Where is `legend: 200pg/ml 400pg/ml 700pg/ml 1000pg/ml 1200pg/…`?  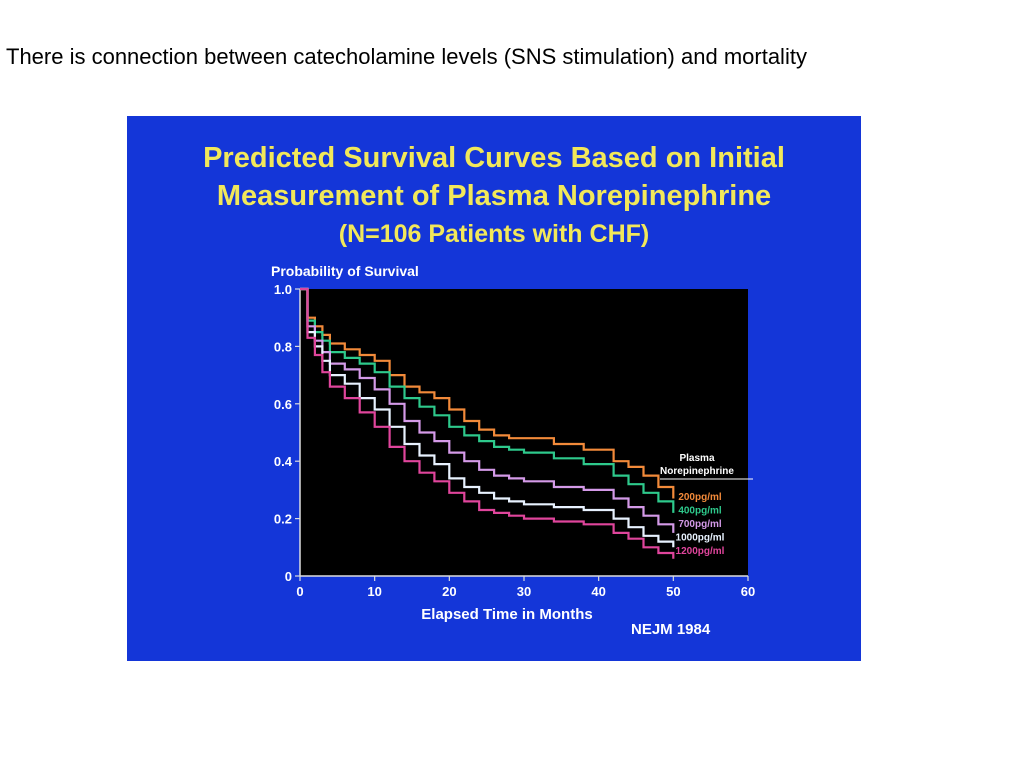 legend: 200pg/ml 400pg/ml 700pg/ml 1000pg/ml 1200pg/… is located at coordinates (700, 524).